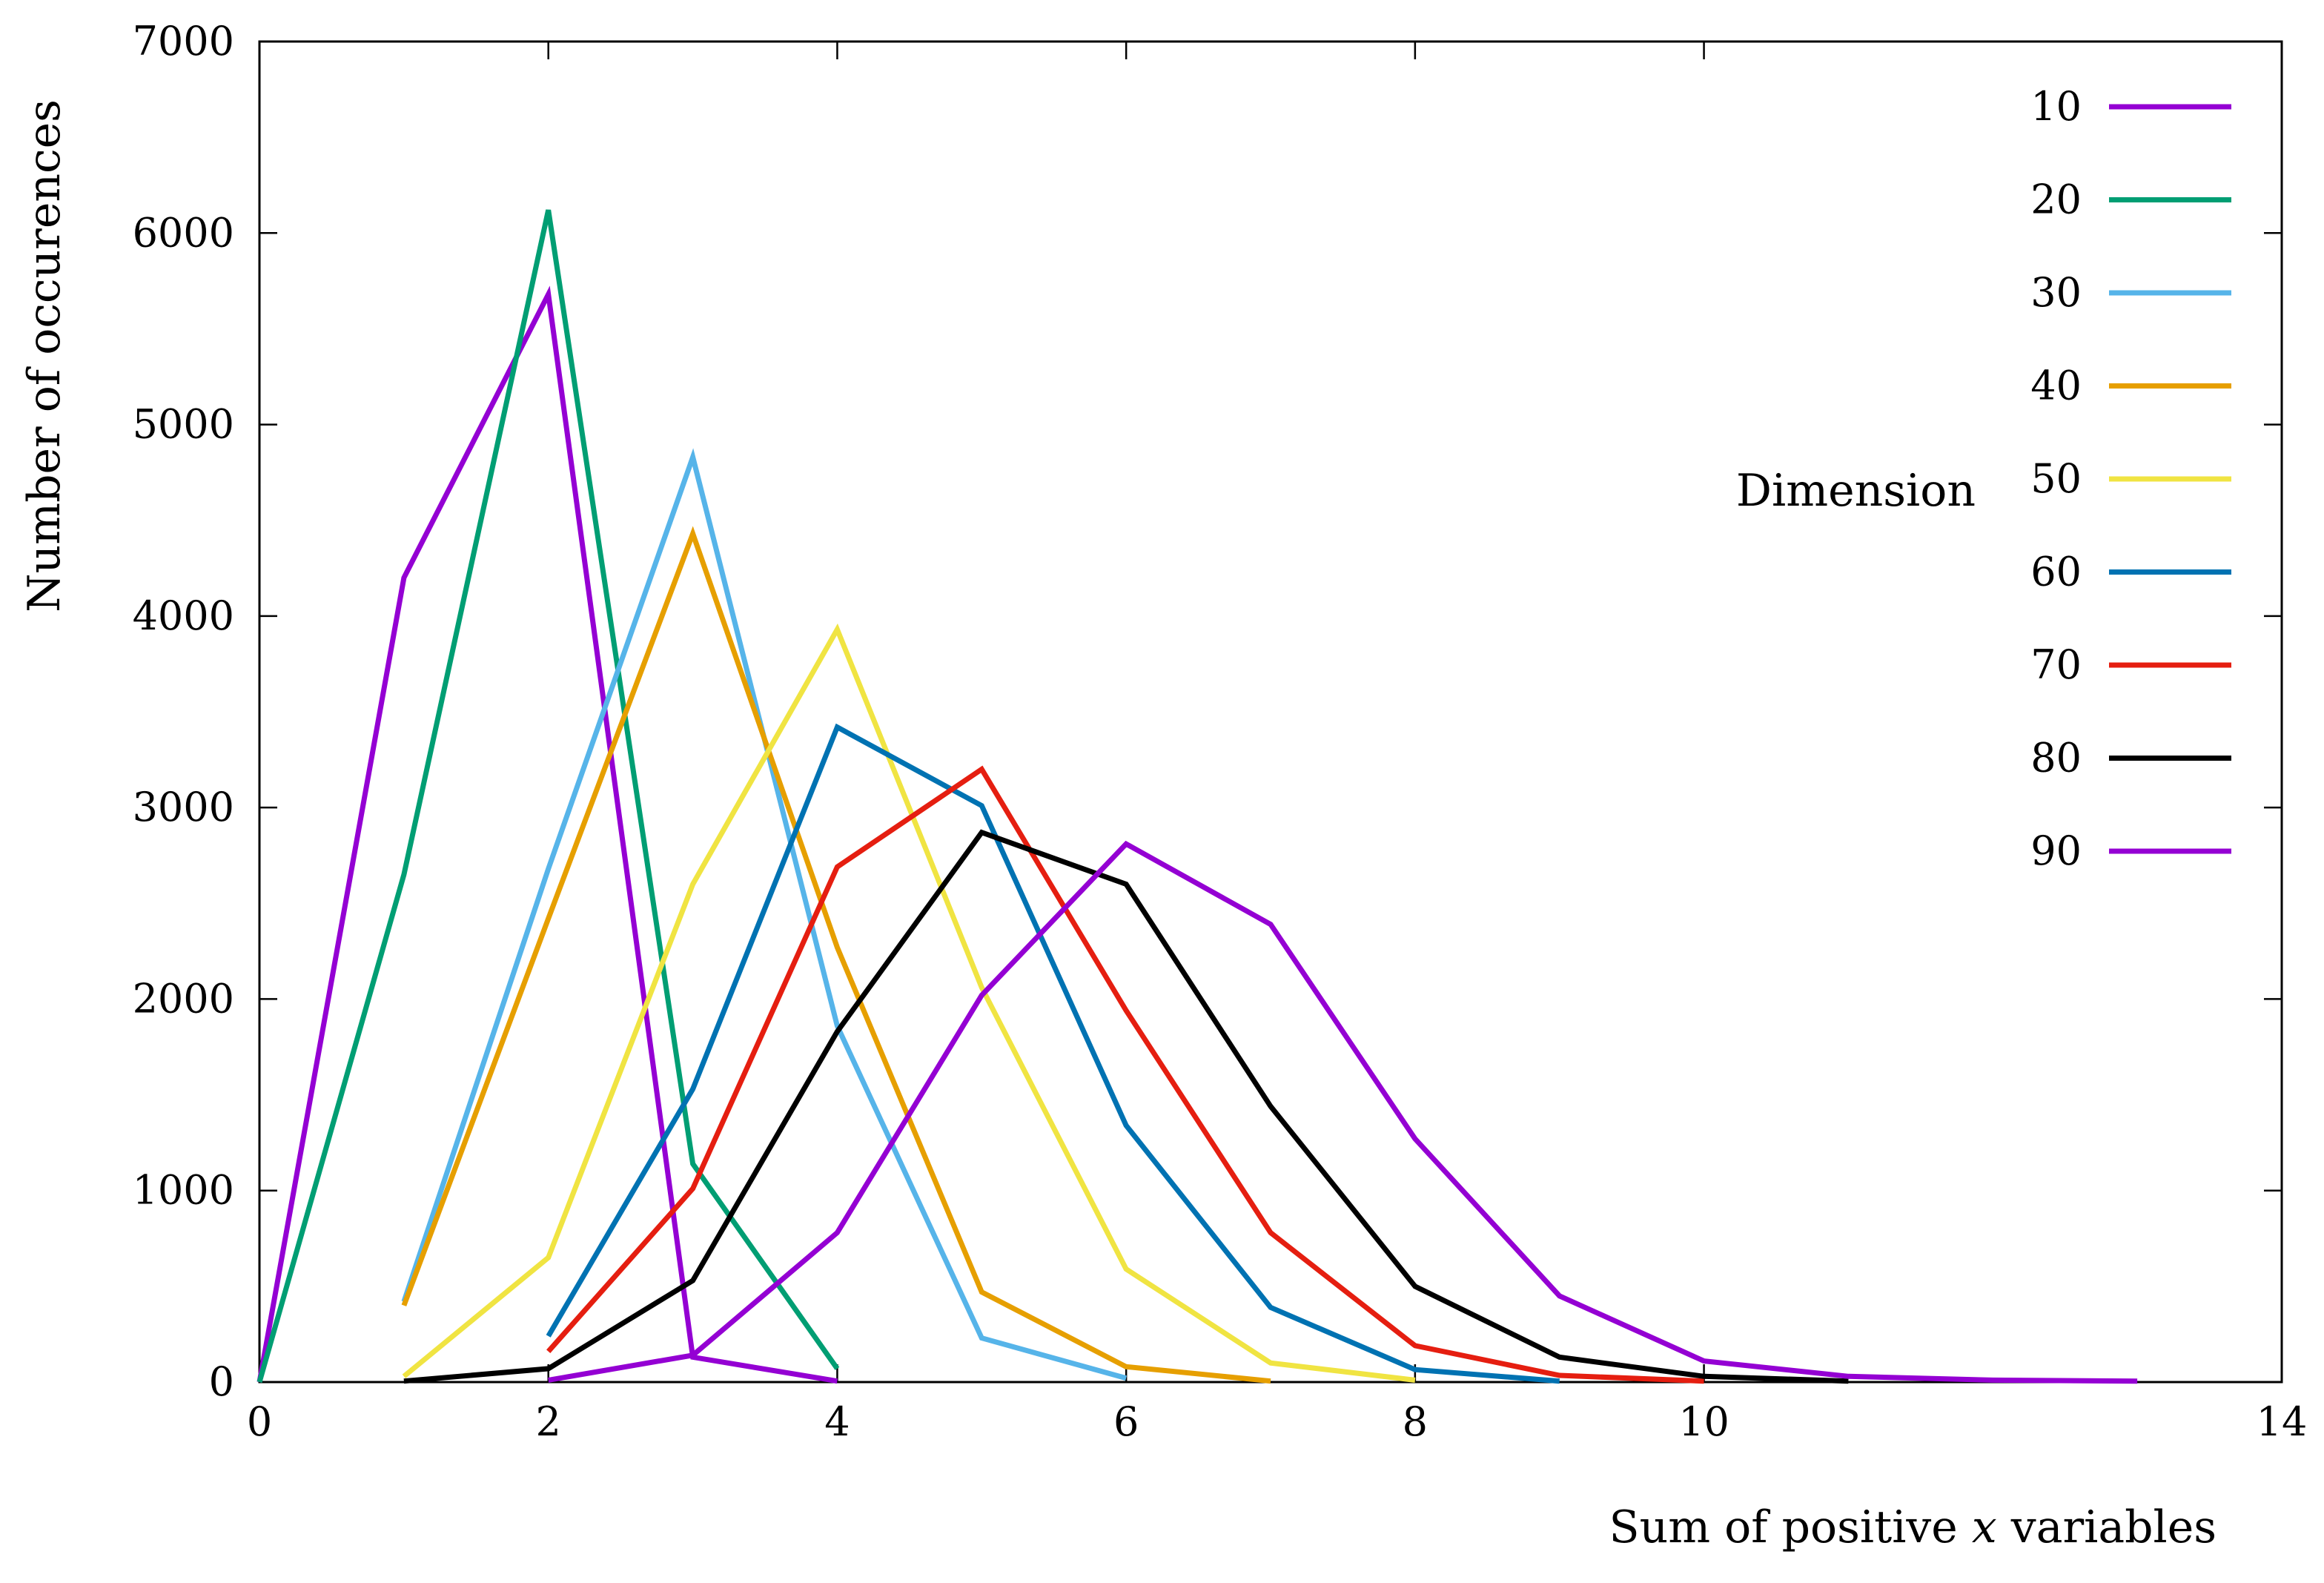  What do you see at coordinates (1415, 1421) in the screenshot?
I see `x-tick-label: 8` at bounding box center [1415, 1421].